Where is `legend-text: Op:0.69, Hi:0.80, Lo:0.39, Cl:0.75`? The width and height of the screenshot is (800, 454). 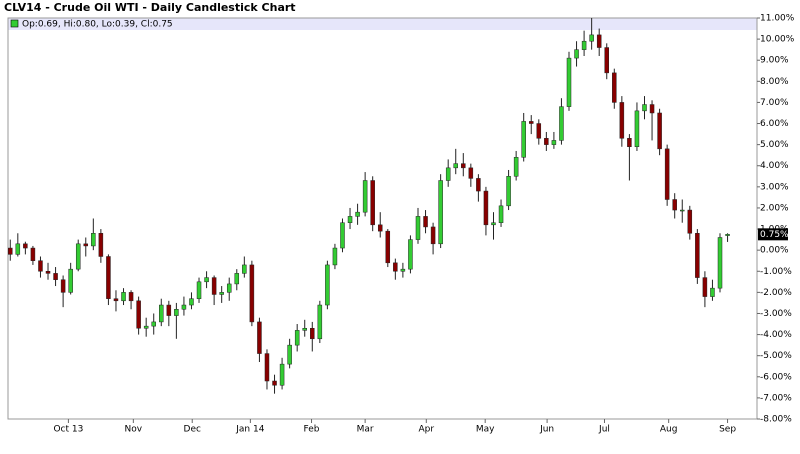 legend-text: Op:0.69, Hi:0.80, Lo:0.39, Cl:0.75 is located at coordinates (97, 25).